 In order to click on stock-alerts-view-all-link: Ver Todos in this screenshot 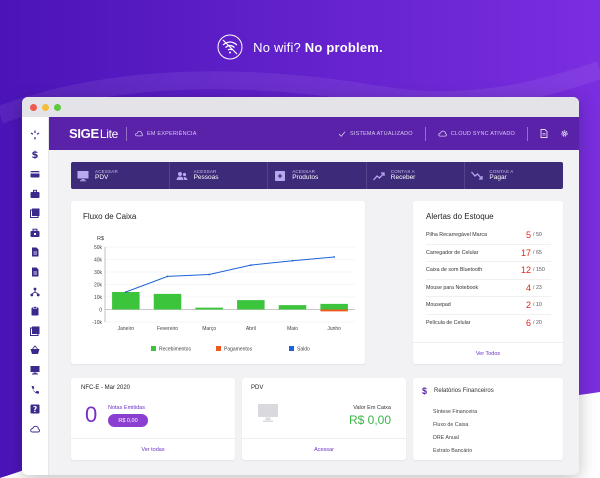, I will do `click(488, 353)`.